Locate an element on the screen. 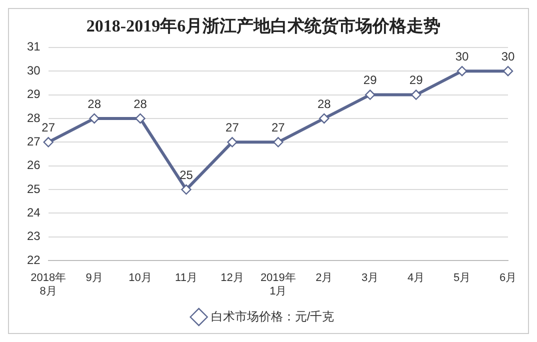 The image size is (537, 342). chart-title: 2018-2019年6月浙江产地白术统货市场价格走势 is located at coordinates (263, 26).